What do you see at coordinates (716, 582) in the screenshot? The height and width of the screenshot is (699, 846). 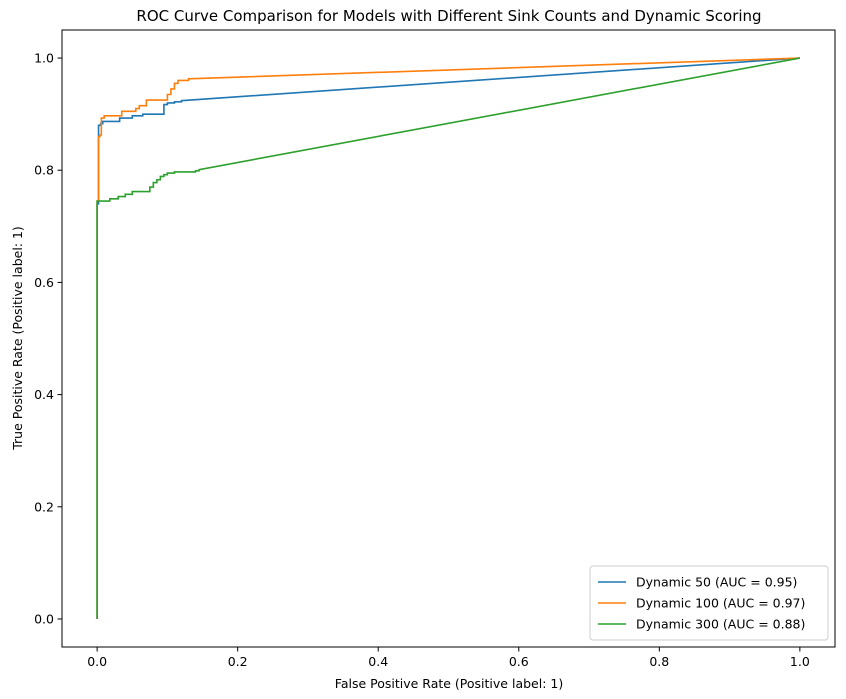 I see `legend-label-1: Dynamic 50 (AUC = 0.95)` at bounding box center [716, 582].